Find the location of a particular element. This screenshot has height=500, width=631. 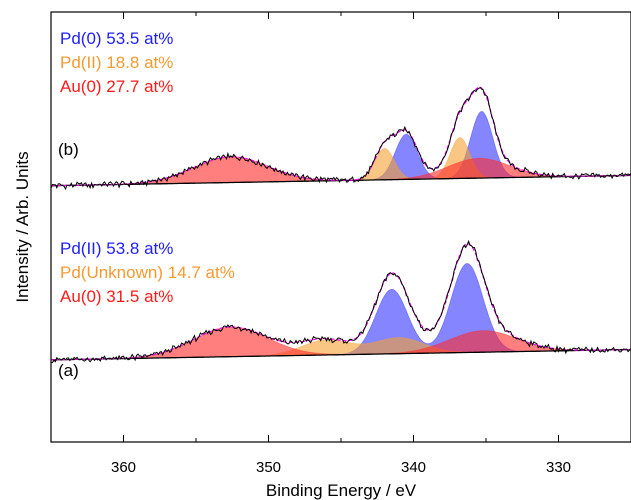

legend-entry: Pd(II) 18.8 at% is located at coordinates (116, 62).